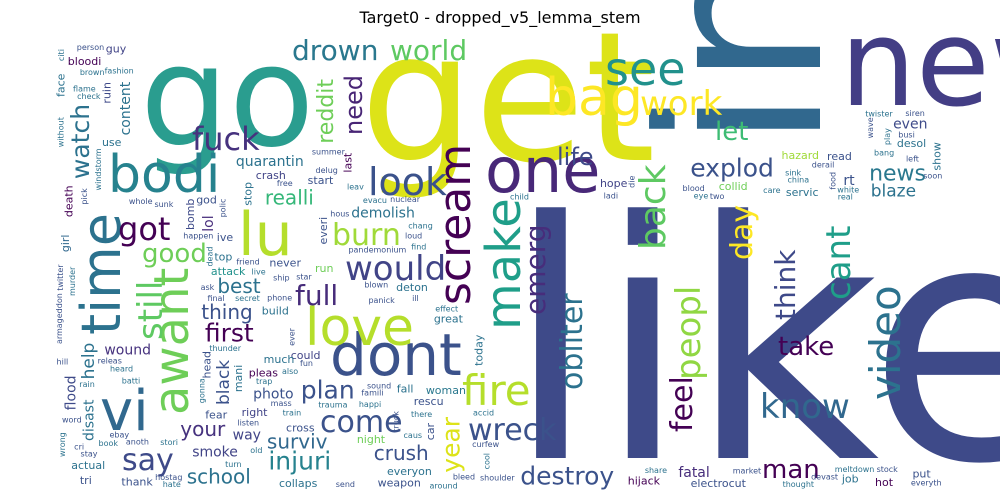  What do you see at coordinates (888, 469) in the screenshot?
I see `word-stock: stock` at bounding box center [888, 469].